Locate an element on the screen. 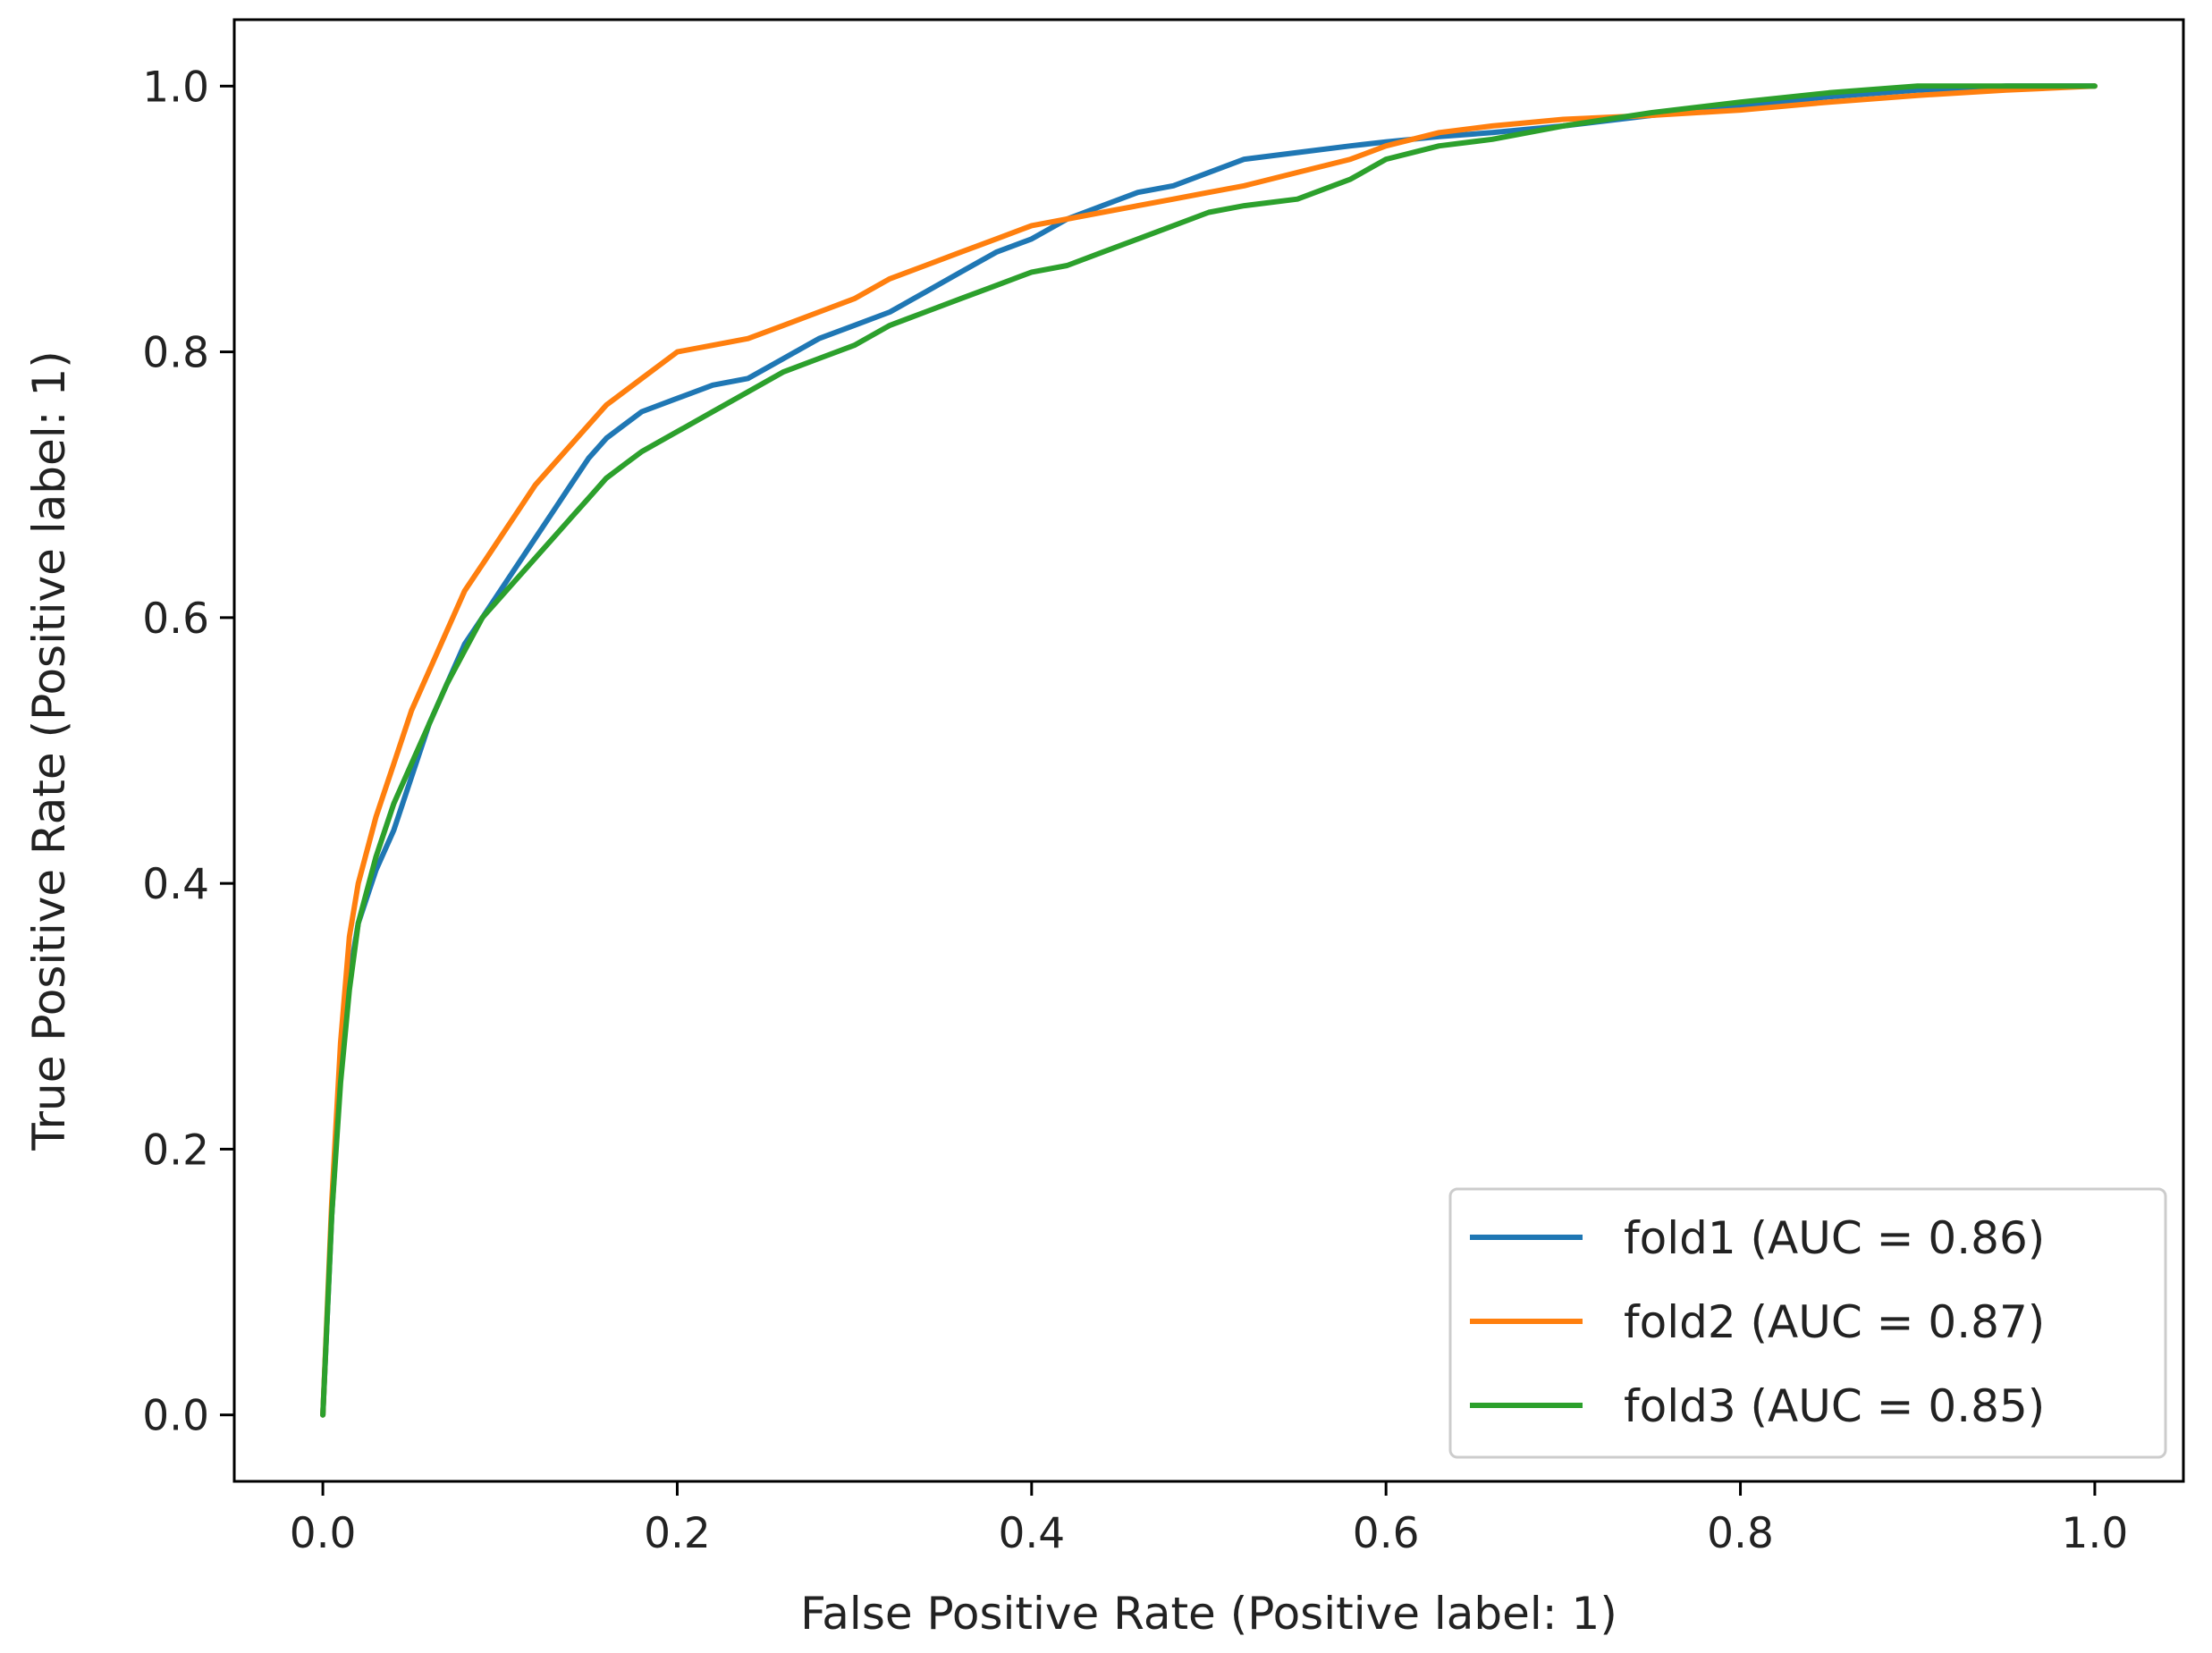 This screenshot has width=2212, height=1653. y-axis-ticks: 0.0 0.2 0.4 0.6 0.8 1.0 is located at coordinates (188, 752).